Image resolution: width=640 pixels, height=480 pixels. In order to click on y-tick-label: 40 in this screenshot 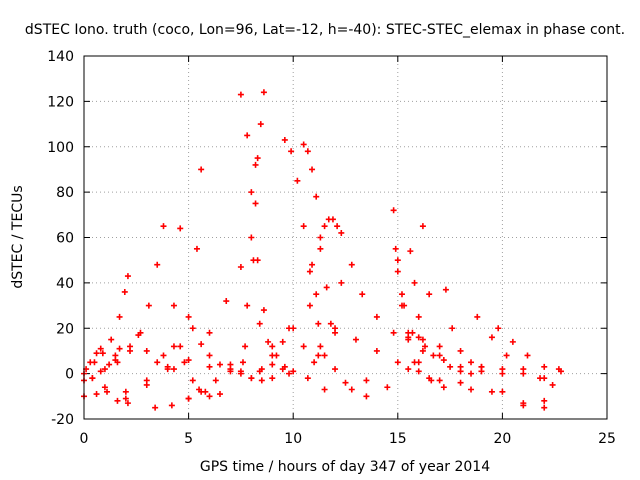, I will do `click(65, 284)`.